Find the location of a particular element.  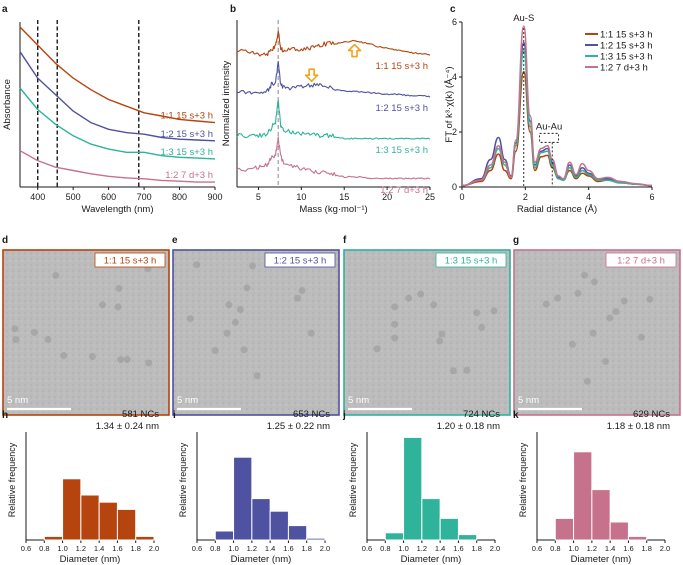

size-stats: 1.20 ± 0.18 nm is located at coordinates (468, 426).